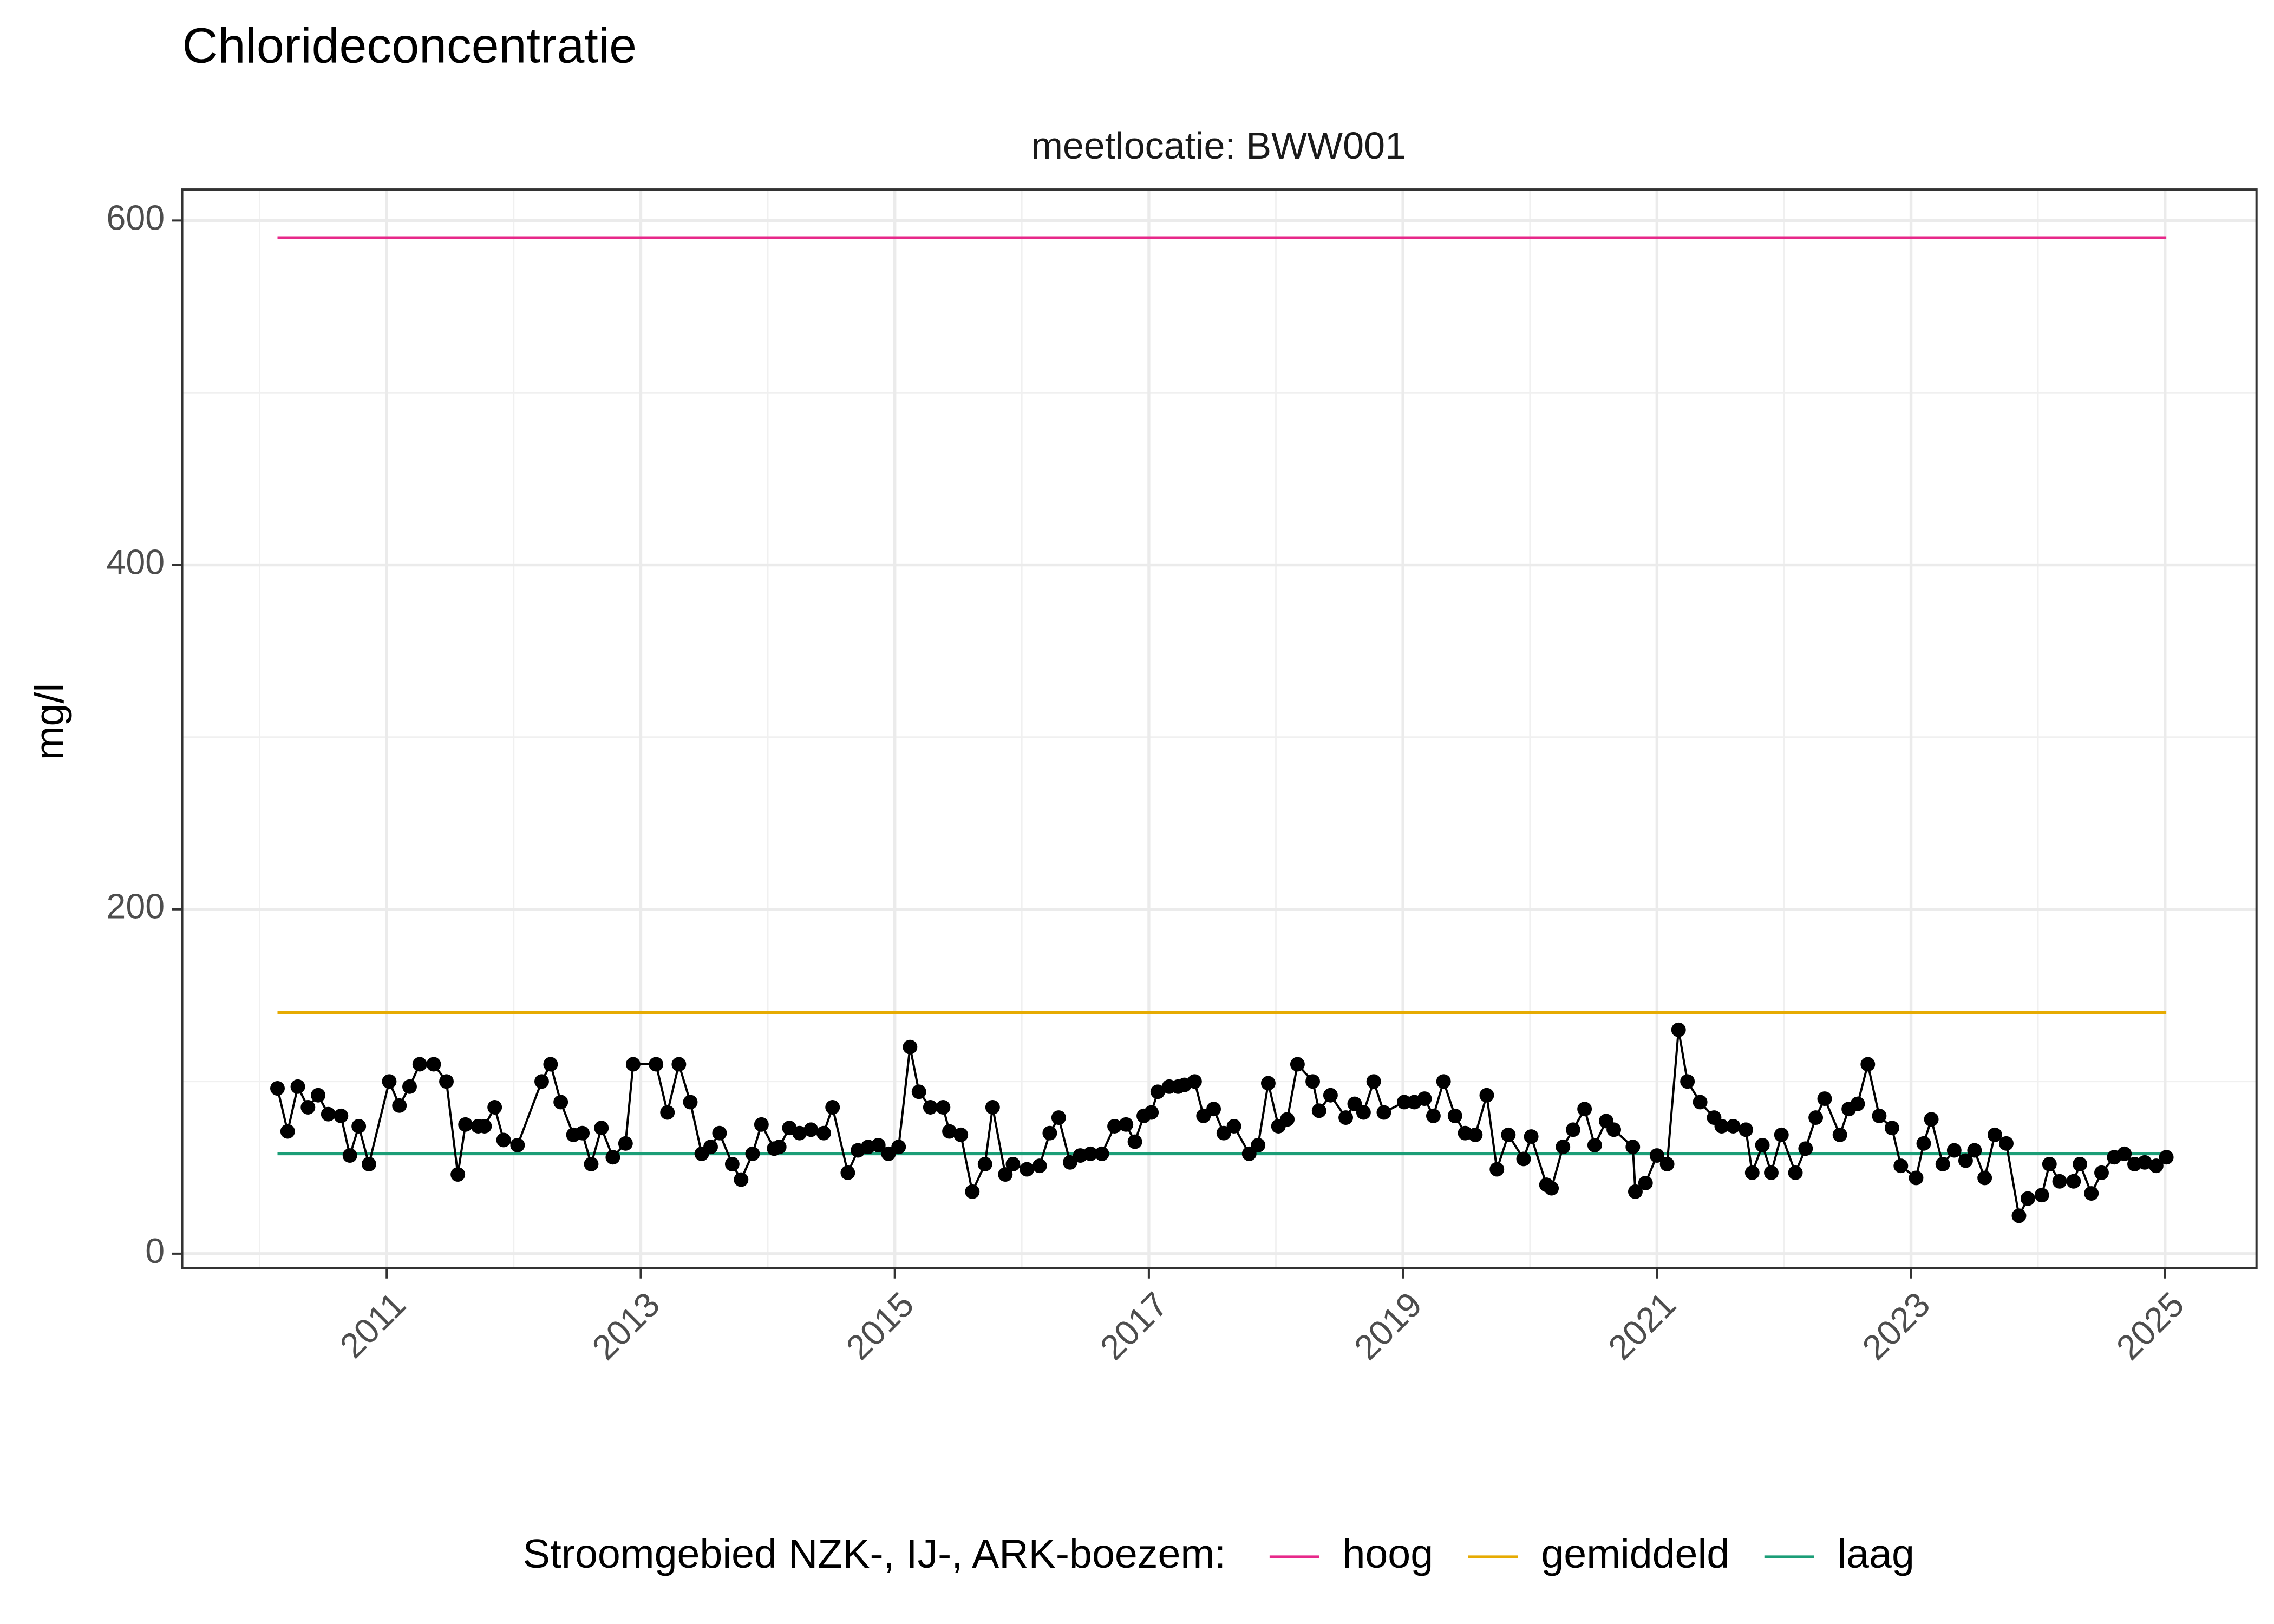 The width and height of the screenshot is (2274, 1624). What do you see at coordinates (1635, 1553) in the screenshot?
I see `legend-label: gemiddeld` at bounding box center [1635, 1553].